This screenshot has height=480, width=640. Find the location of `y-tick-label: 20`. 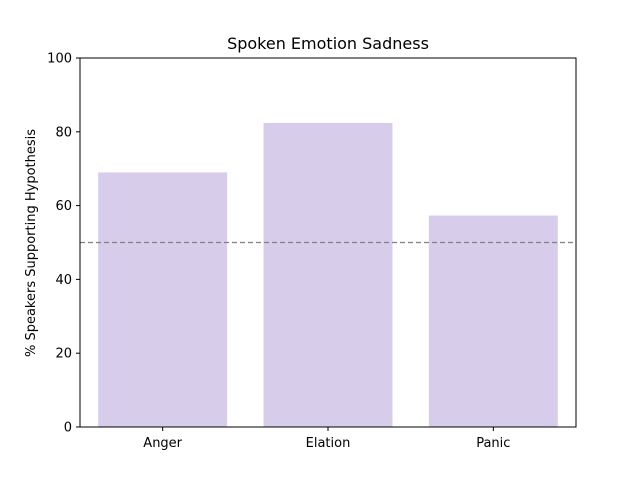

y-tick-label: 20 is located at coordinates (63, 354).